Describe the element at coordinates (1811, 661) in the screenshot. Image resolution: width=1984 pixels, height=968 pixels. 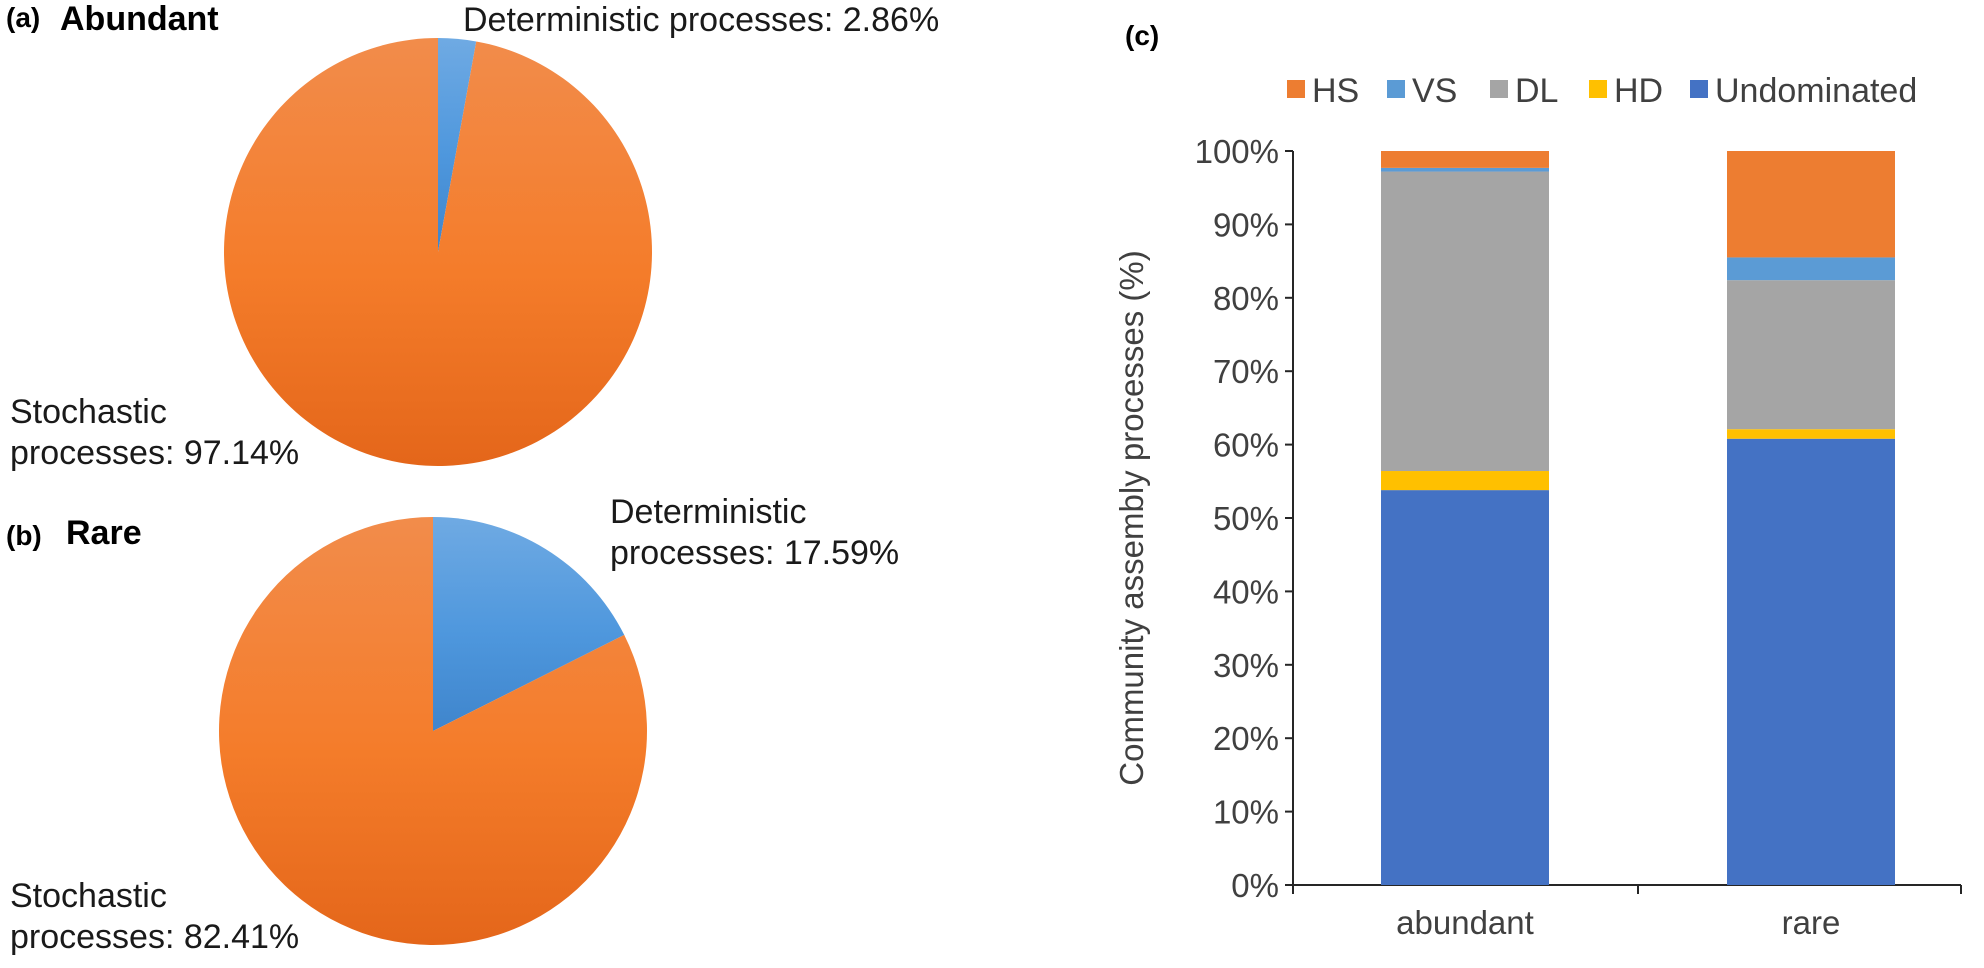
I see `bar-segment-undominated-rare` at that location.